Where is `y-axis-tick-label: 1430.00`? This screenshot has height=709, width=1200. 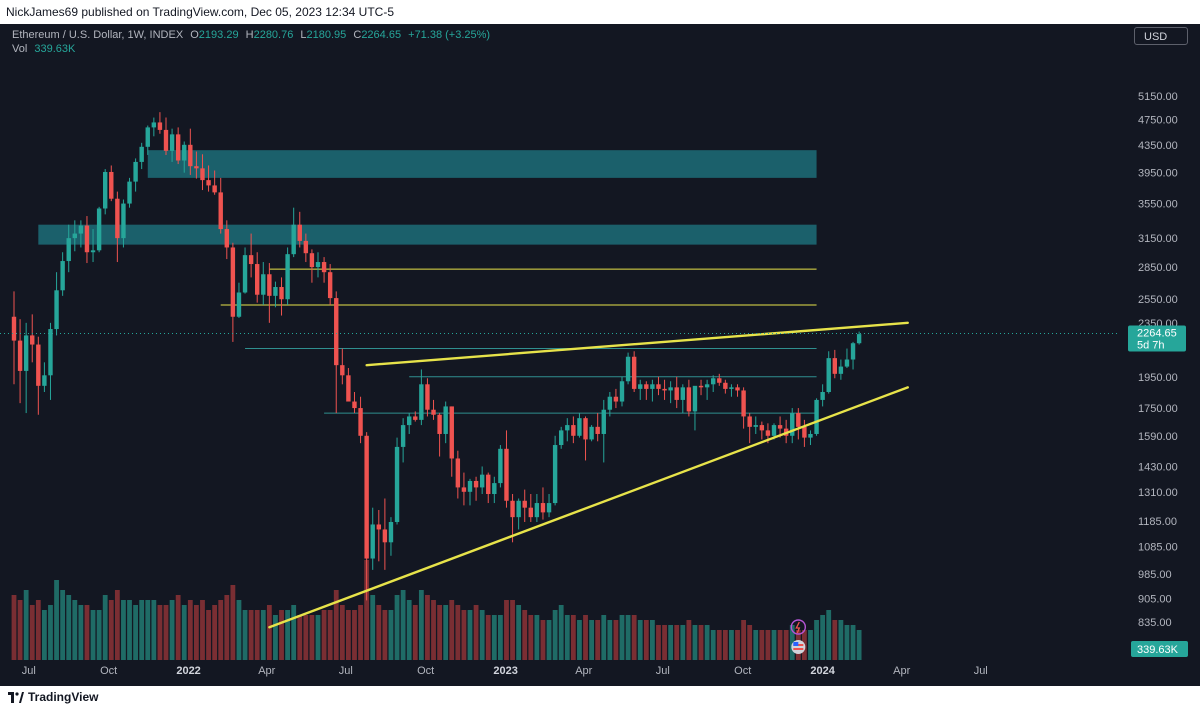 y-axis-tick-label: 1430.00 is located at coordinates (1158, 467).